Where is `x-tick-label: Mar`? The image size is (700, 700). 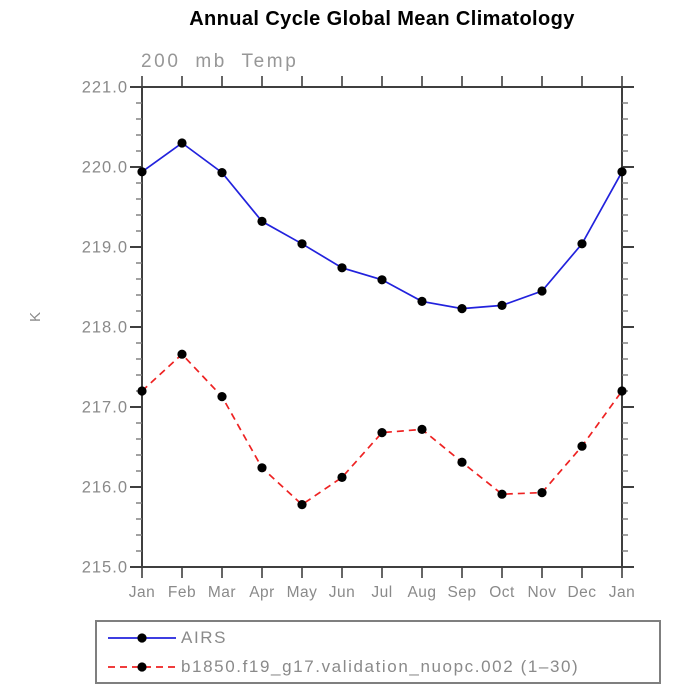
x-tick-label: Mar is located at coordinates (222, 592).